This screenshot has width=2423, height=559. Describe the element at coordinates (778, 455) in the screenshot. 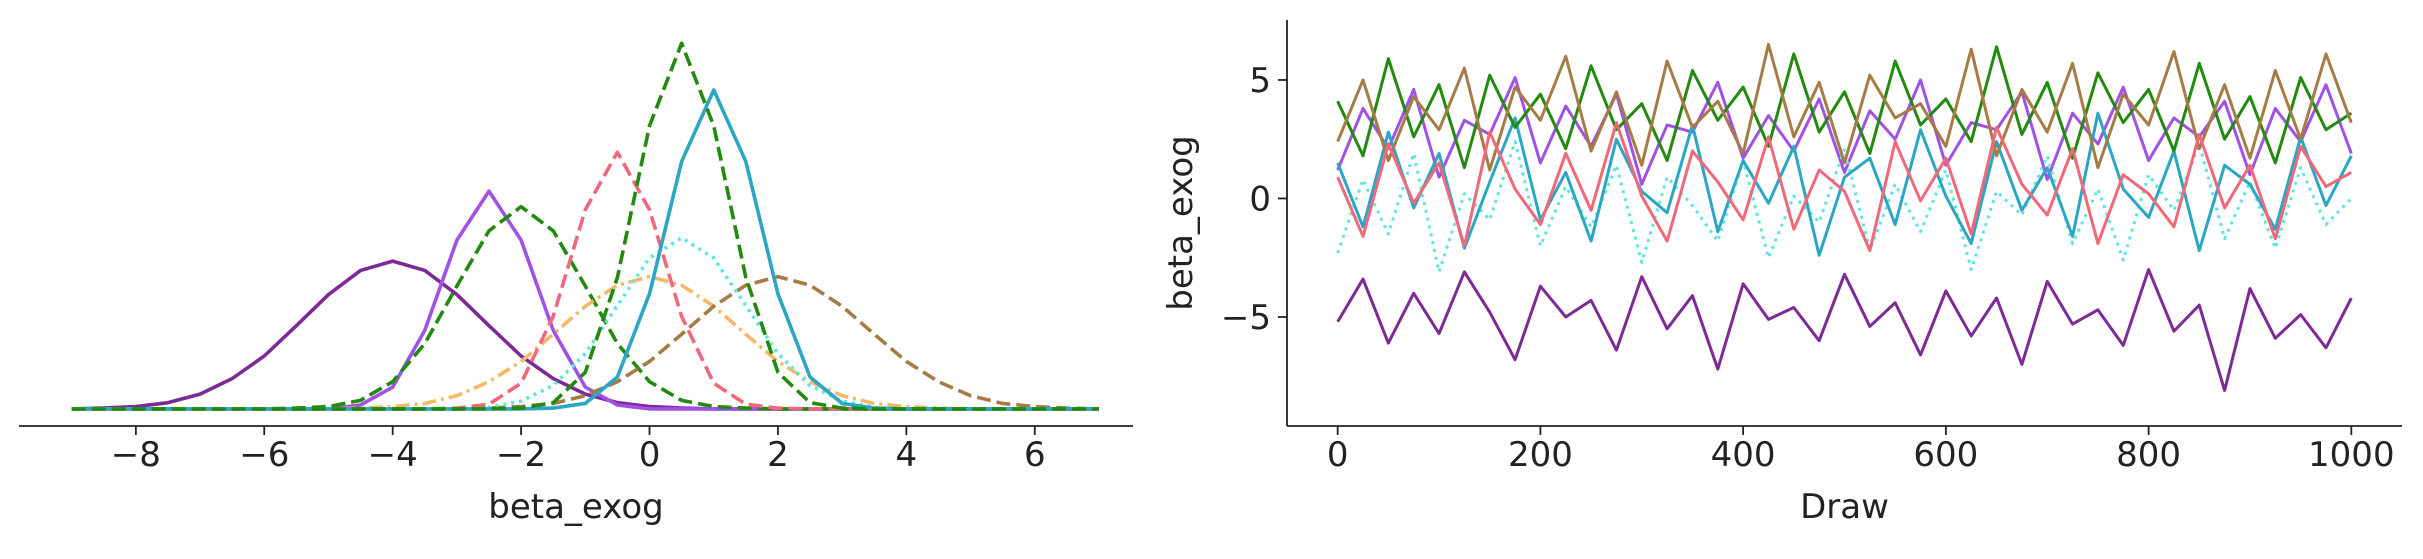

I see `x-tick-label: 2` at that location.